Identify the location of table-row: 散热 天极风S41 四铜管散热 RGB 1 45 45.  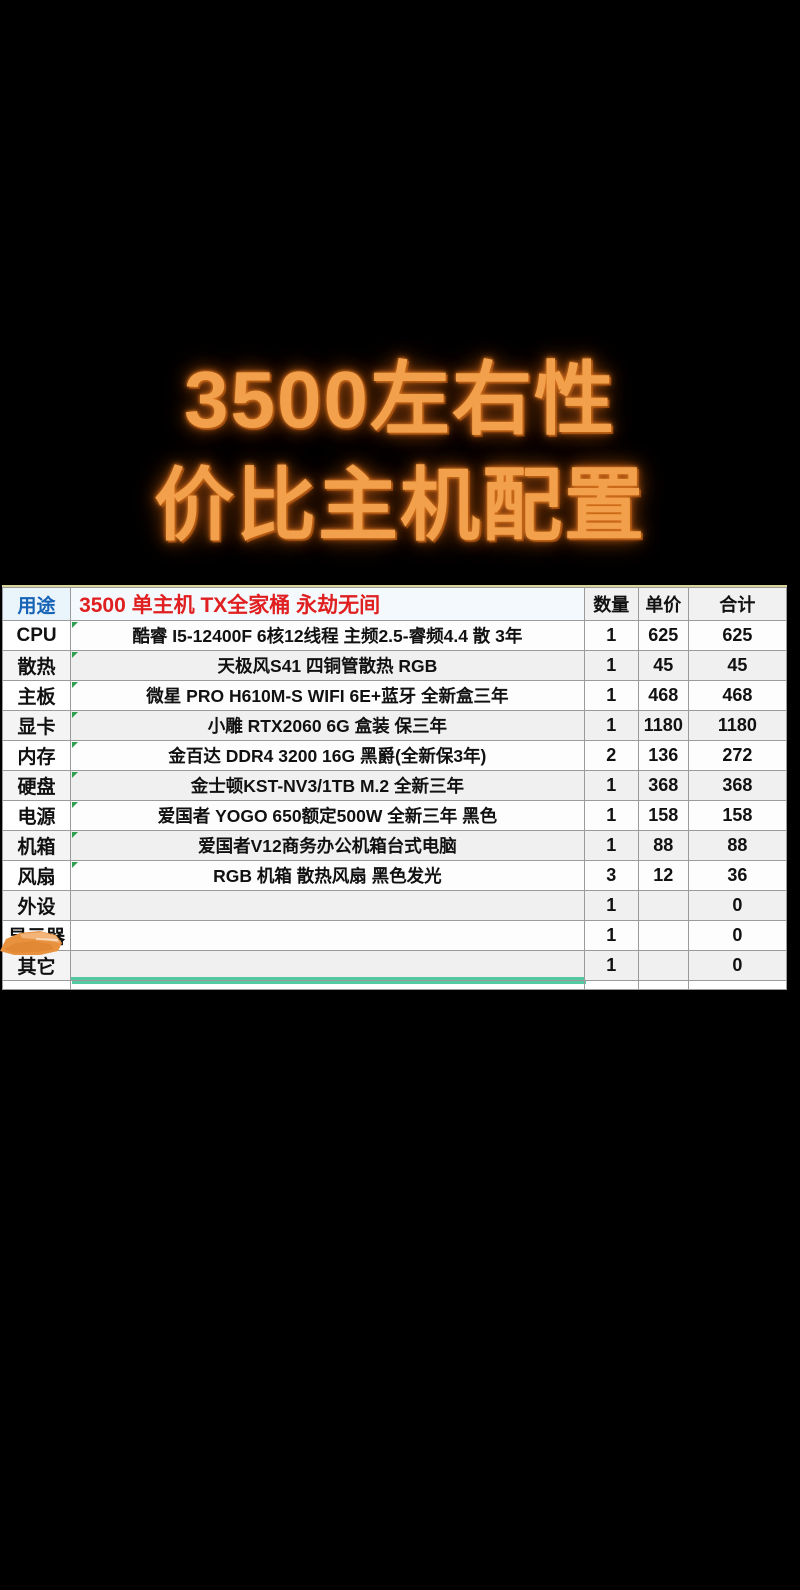
(394, 665).